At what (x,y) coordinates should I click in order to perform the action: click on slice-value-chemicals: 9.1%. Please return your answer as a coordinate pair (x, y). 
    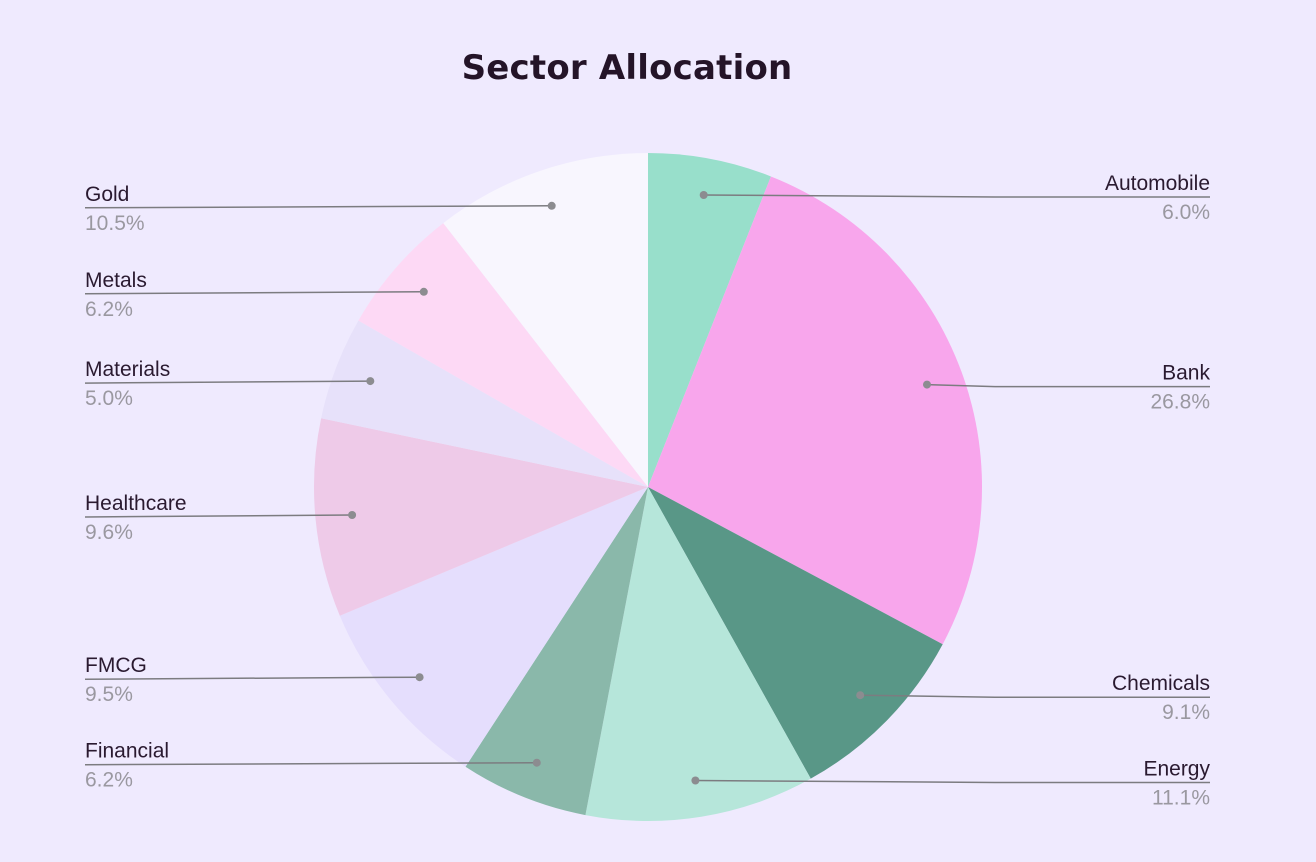
    Looking at the image, I should click on (1186, 712).